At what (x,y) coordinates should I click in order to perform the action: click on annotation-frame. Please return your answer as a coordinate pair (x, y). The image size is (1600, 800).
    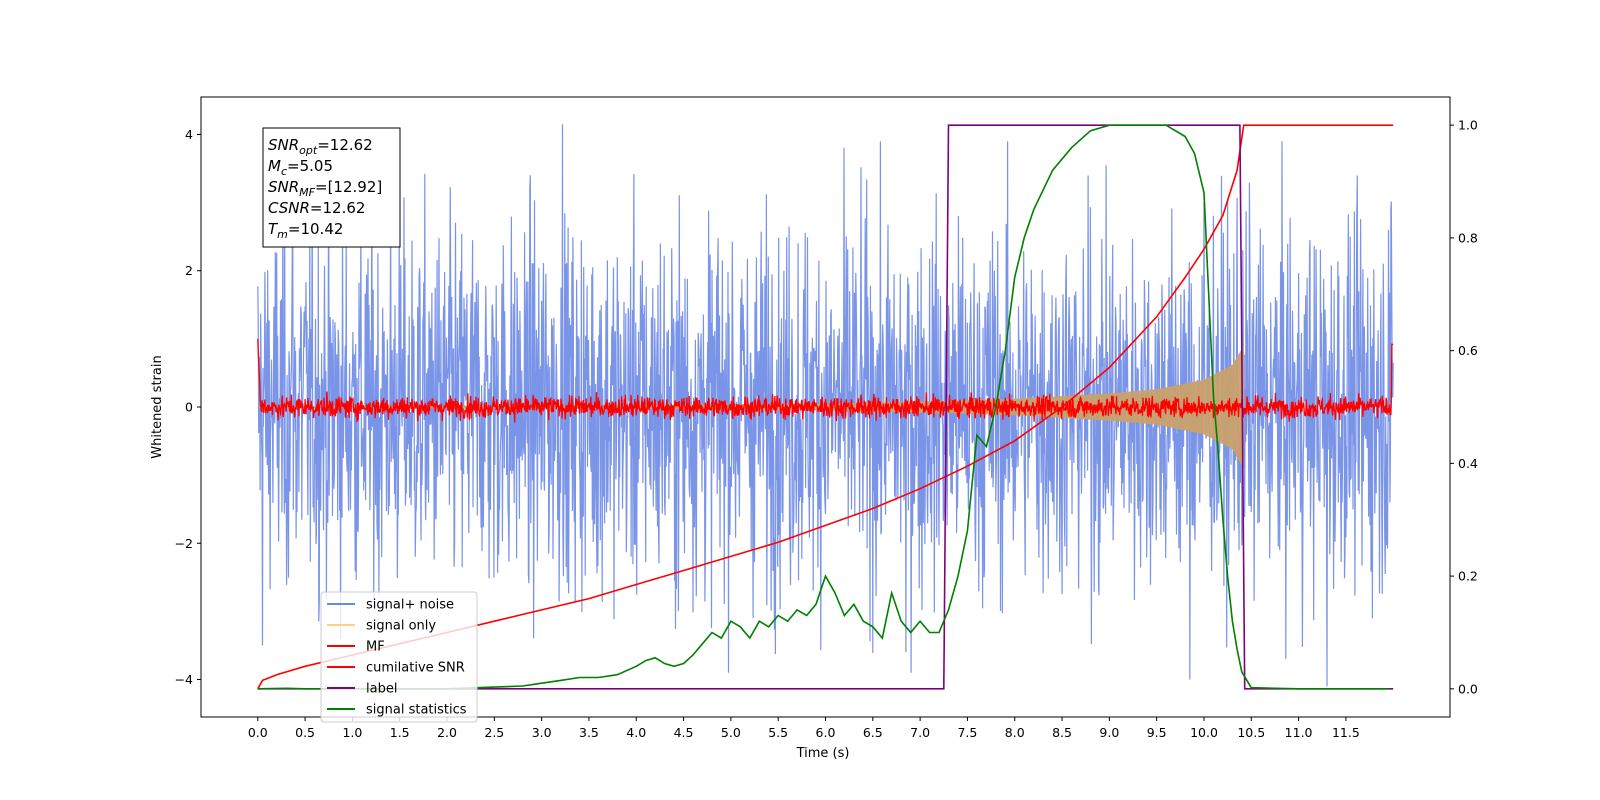
    Looking at the image, I should click on (331, 187).